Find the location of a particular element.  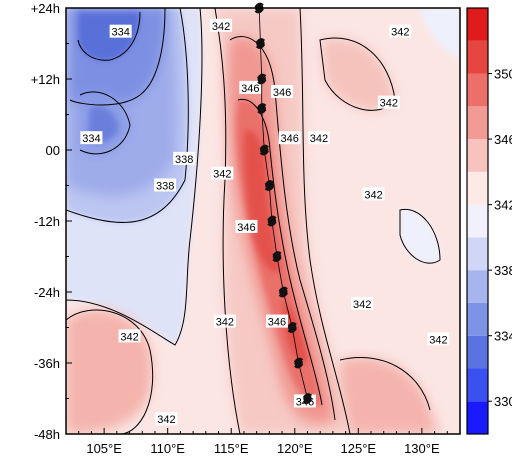

x-tick-label: 105°E is located at coordinates (104, 448).